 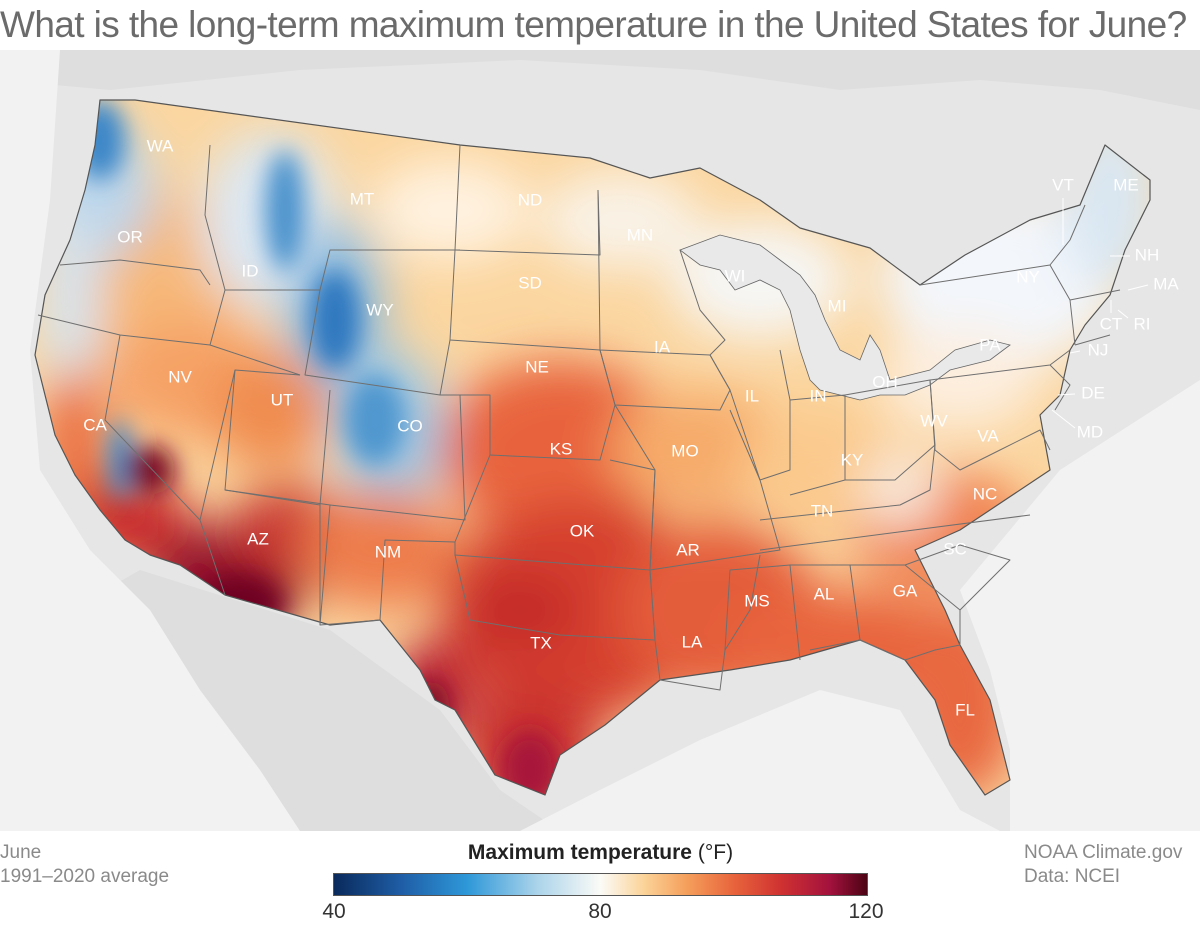 I want to click on state-label-mt: MT, so click(x=362, y=198).